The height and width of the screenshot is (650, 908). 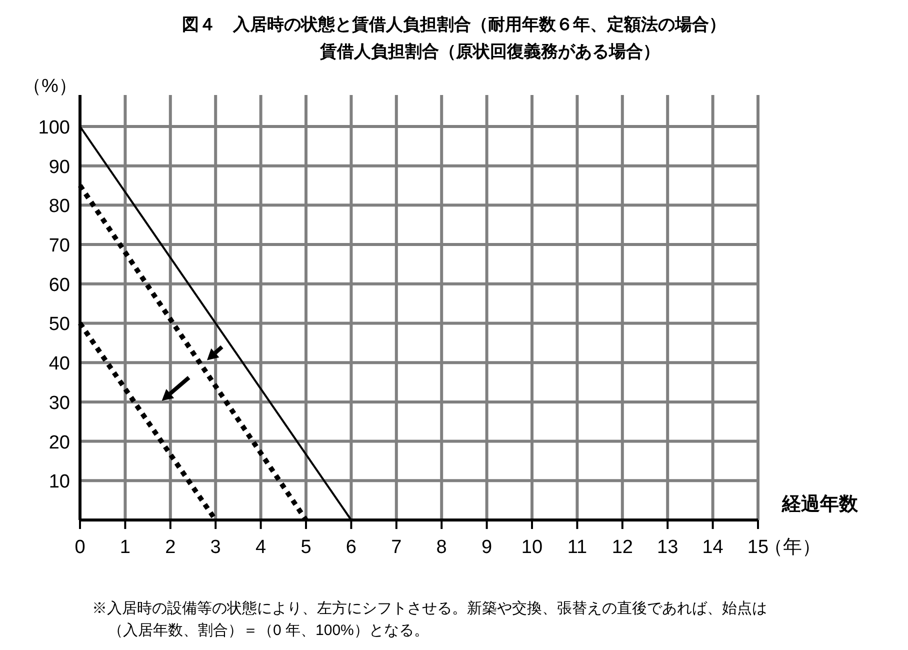 What do you see at coordinates (59, 246) in the screenshot?
I see `y-tick-label: 70` at bounding box center [59, 246].